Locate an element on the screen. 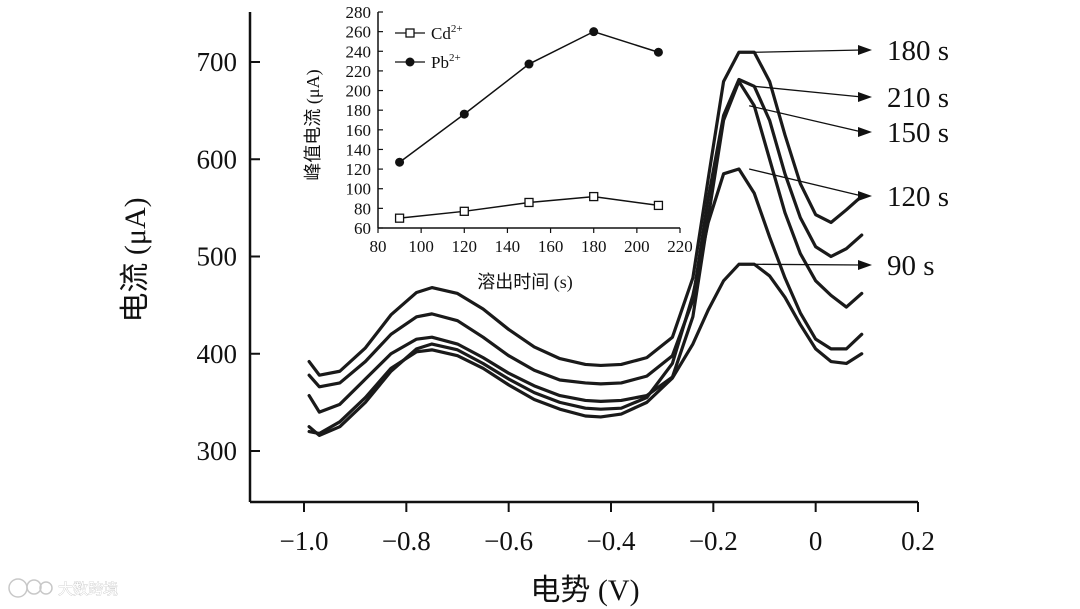 Image resolution: width=1080 pixels, height=609 pixels. annotation-label: 150 s is located at coordinates (918, 133).